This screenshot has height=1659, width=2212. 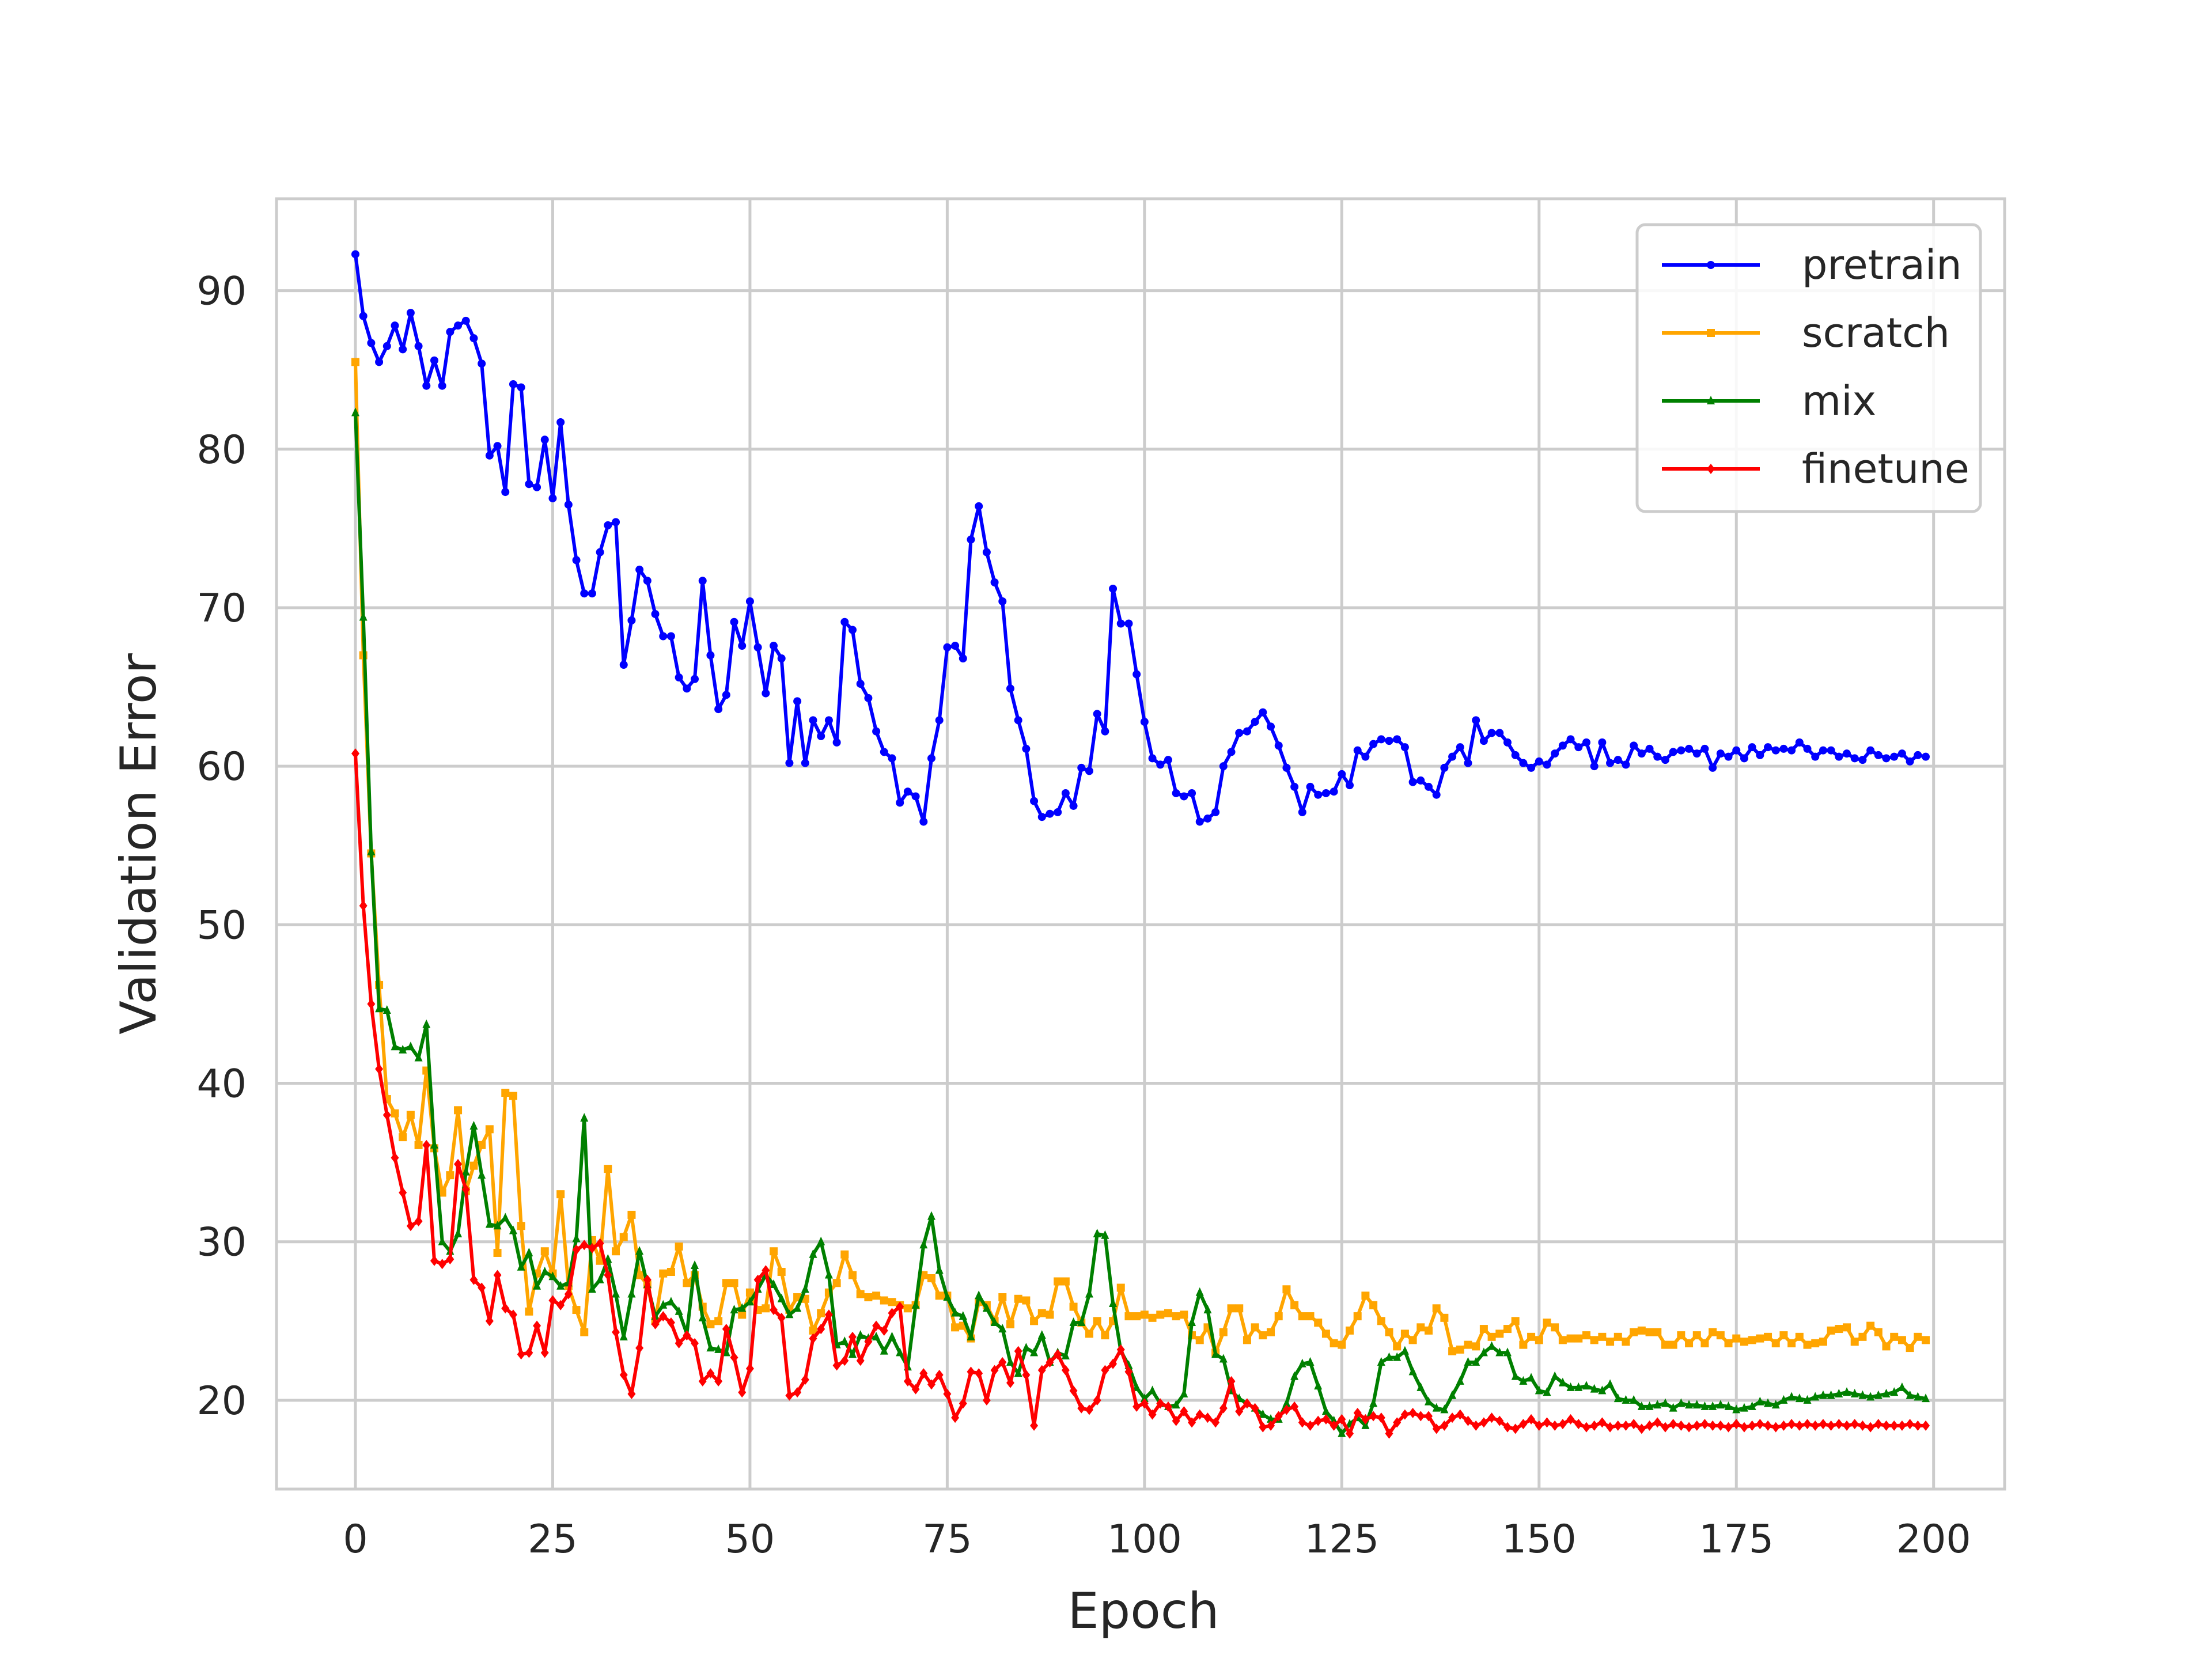 I want to click on x-tick-label: 125, so click(x=1341, y=1539).